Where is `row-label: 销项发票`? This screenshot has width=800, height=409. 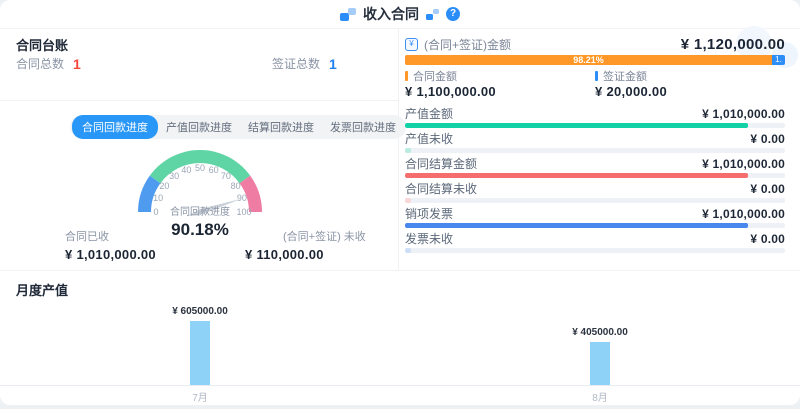 row-label: 销项发票 is located at coordinates (429, 214).